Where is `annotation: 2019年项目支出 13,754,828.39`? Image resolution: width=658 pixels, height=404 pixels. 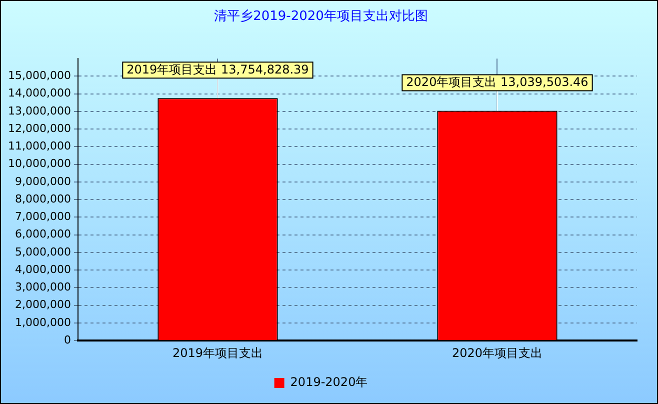 annotation: 2019年项目支出 13,754,828.39 is located at coordinates (217, 69).